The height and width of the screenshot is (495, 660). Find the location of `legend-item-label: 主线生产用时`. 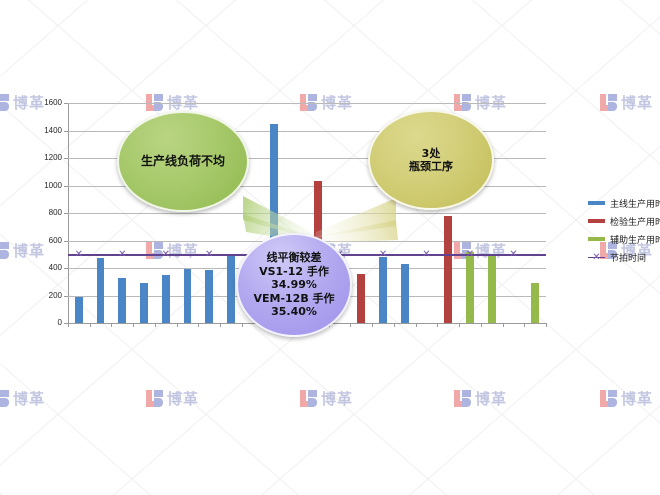

legend-item-label: 主线生产用时 is located at coordinates (635, 204).